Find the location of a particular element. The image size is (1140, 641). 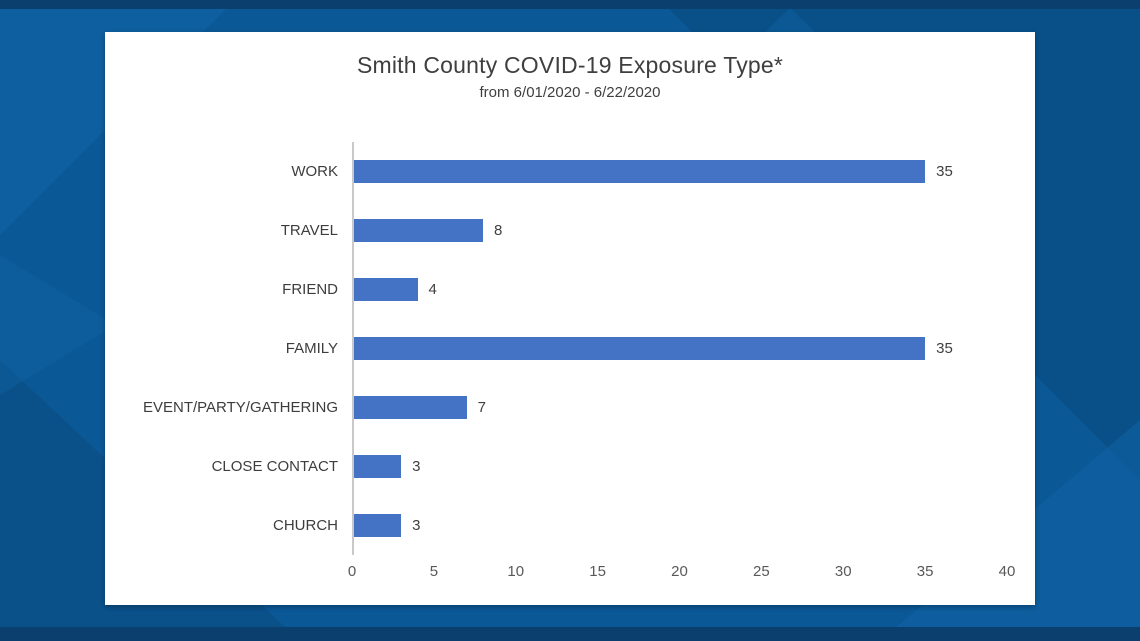

x-tick-label: 25 is located at coordinates (761, 571).